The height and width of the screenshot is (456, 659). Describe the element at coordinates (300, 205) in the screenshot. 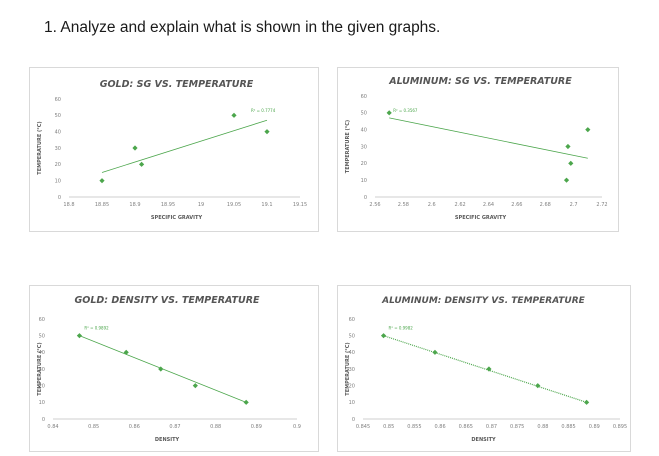

I see `x-tick-label: 19.15` at that location.